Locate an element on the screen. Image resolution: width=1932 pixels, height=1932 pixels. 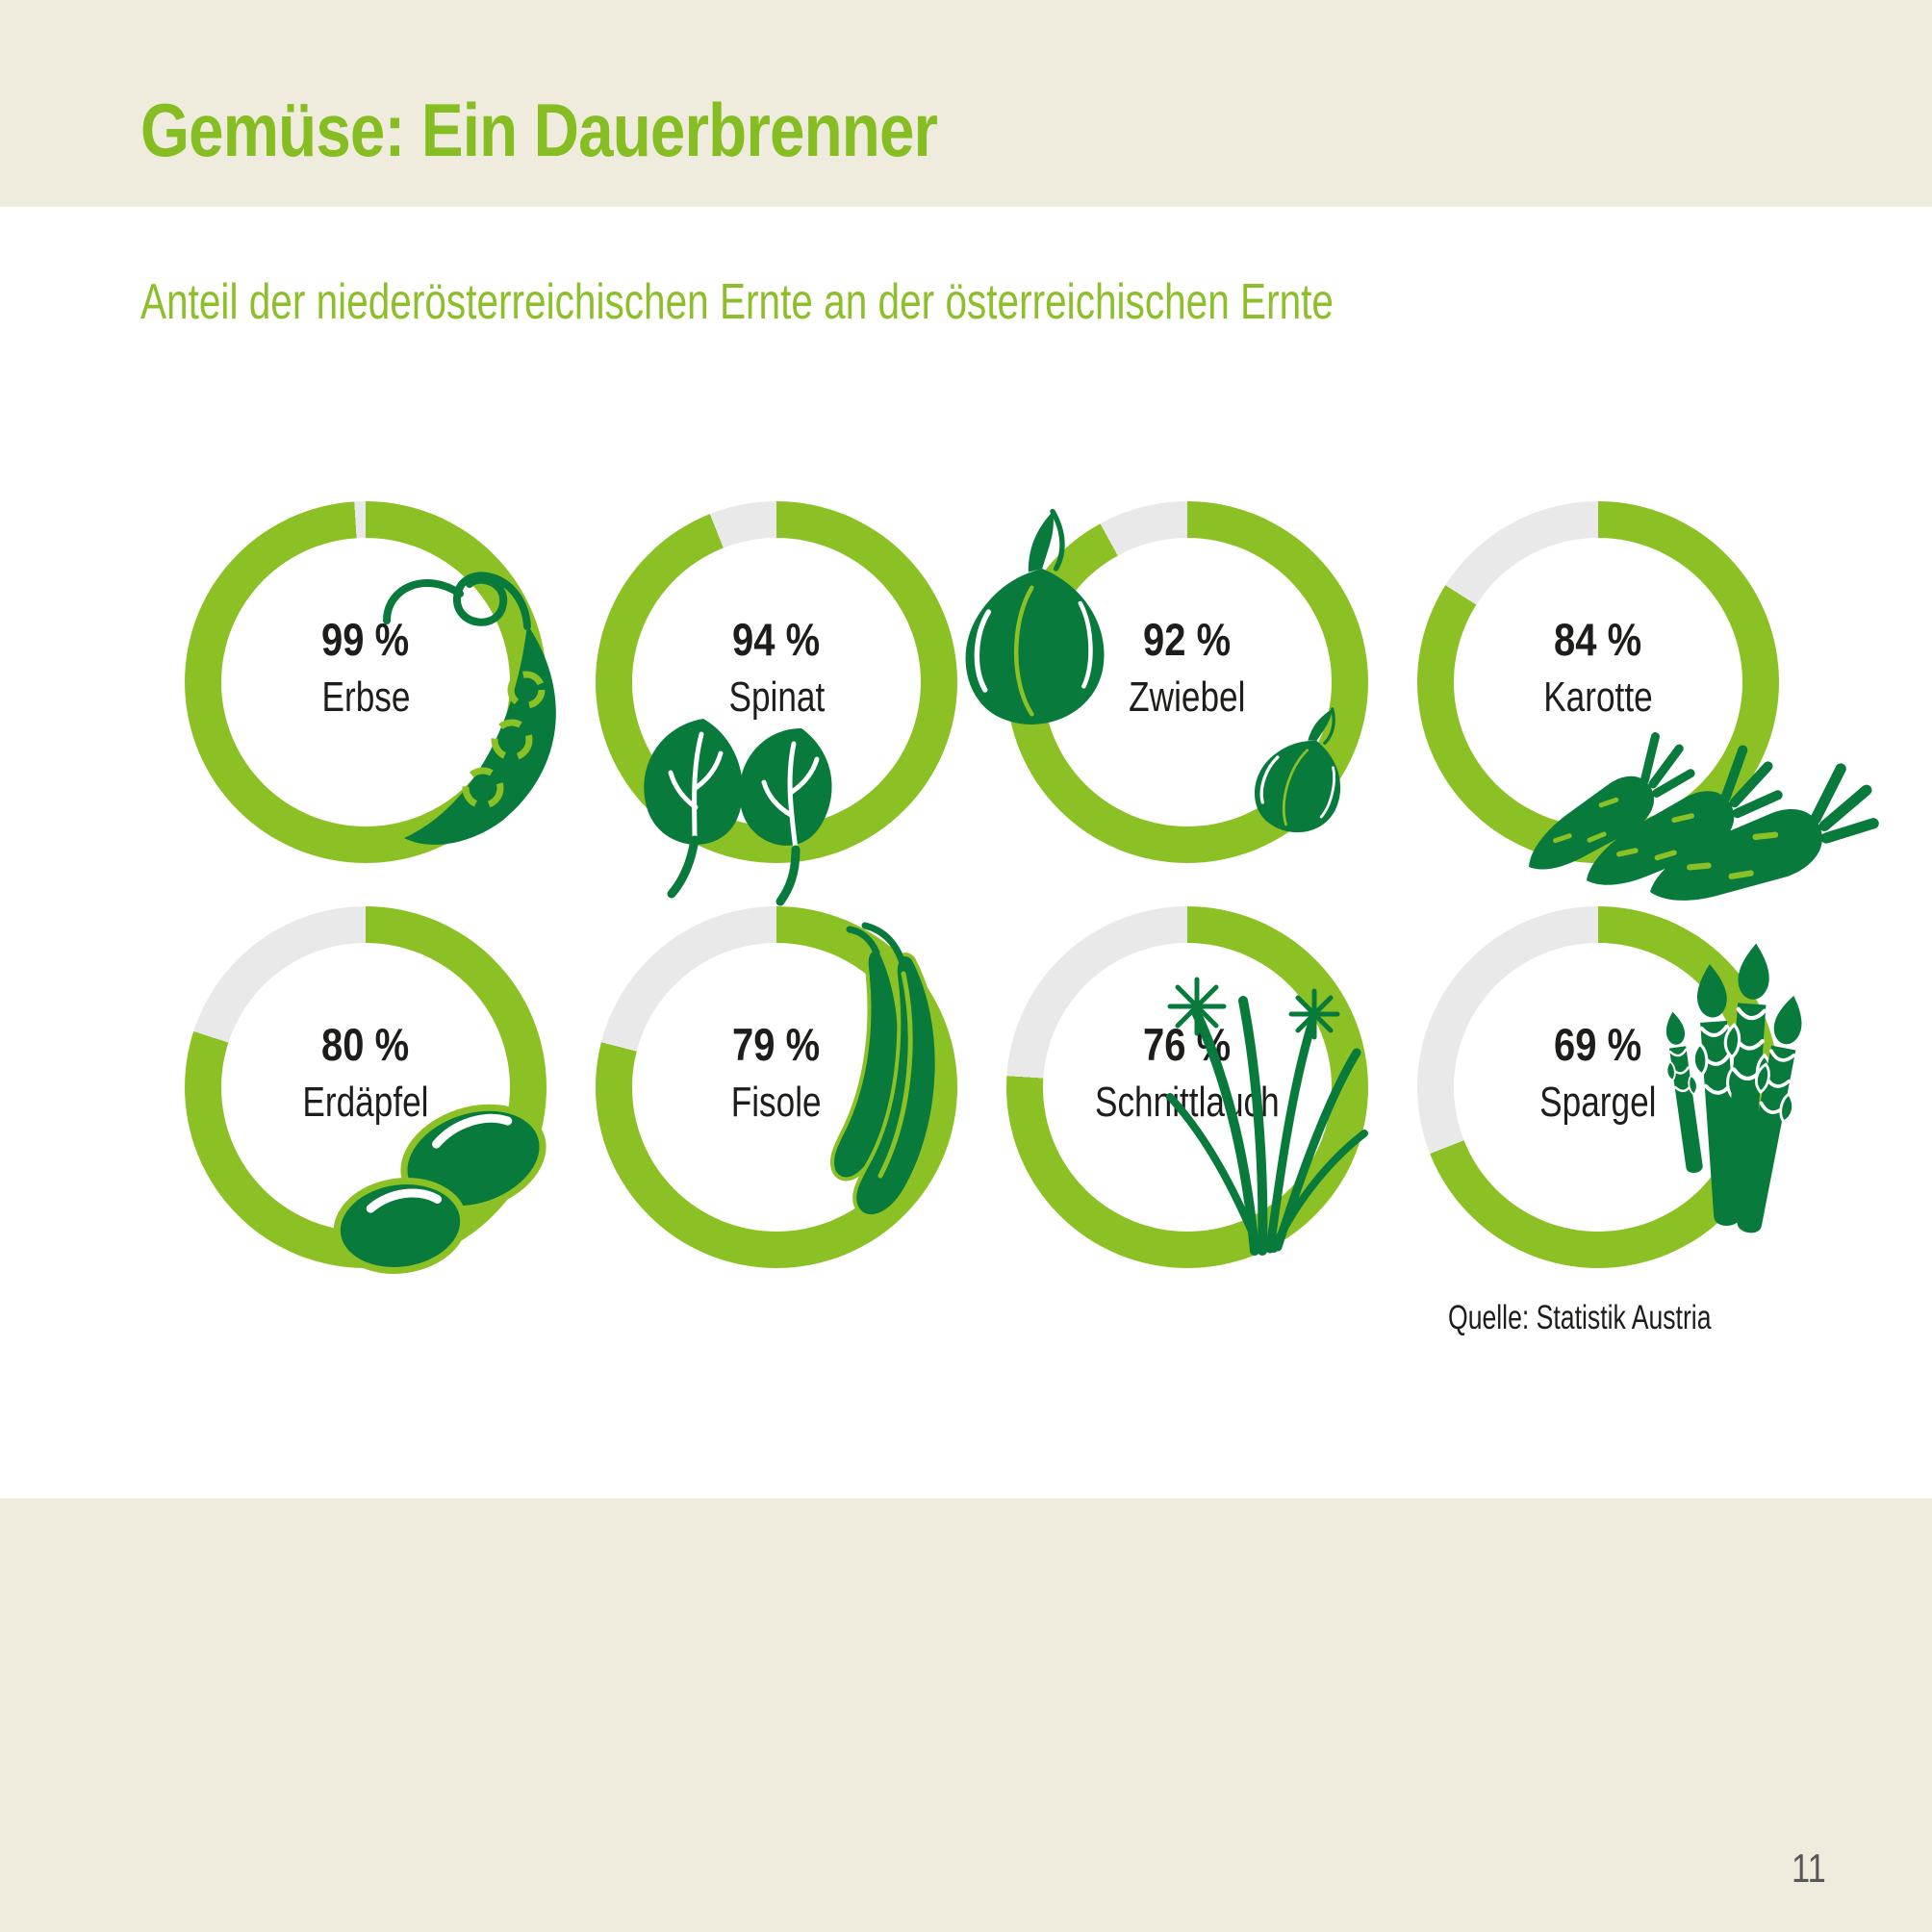
donut-chart: 80 % Erdäpfel is located at coordinates (366, 1090).